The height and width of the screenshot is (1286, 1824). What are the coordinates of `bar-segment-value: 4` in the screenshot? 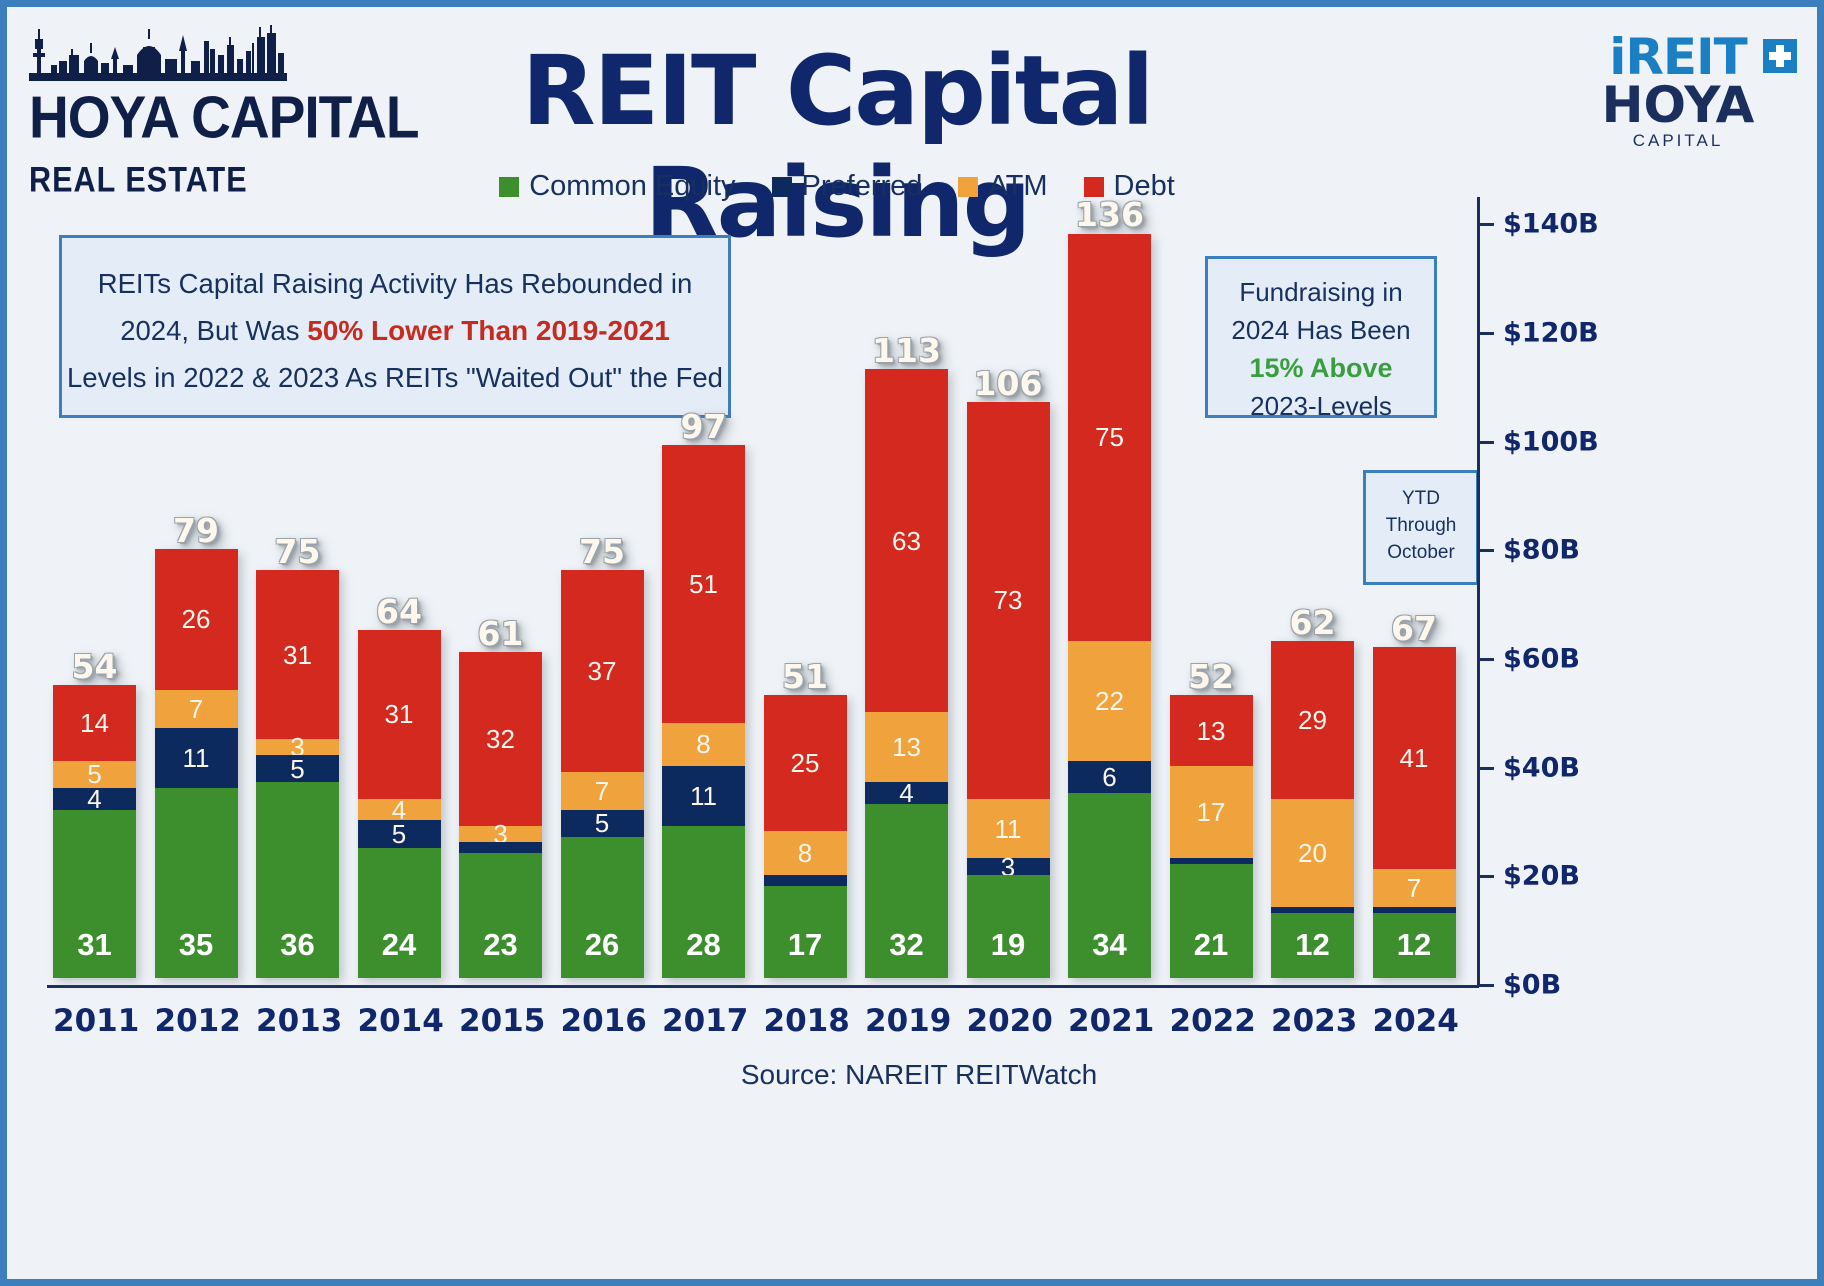 It's located at (906, 793).